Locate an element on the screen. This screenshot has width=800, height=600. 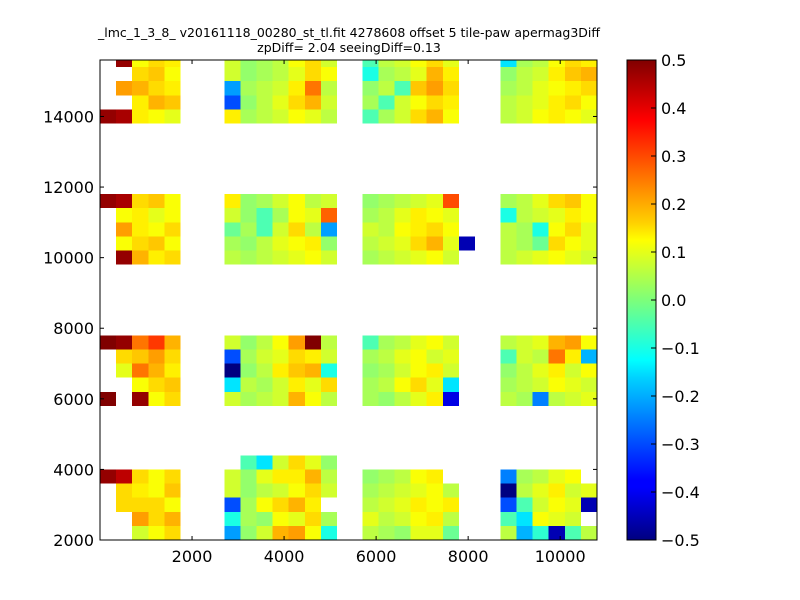
y-tick-label: 10000 is located at coordinates (68, 258).